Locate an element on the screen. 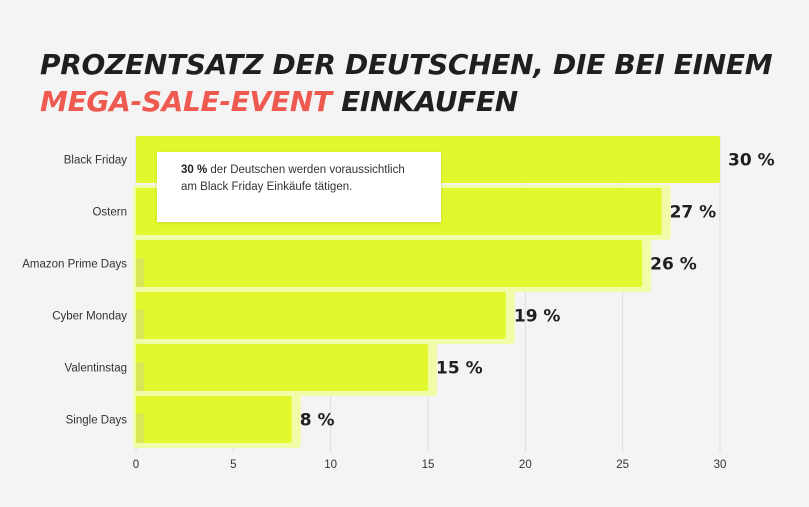 This screenshot has height=507, width=809. x-tick-label-25: 25 is located at coordinates (622, 465).